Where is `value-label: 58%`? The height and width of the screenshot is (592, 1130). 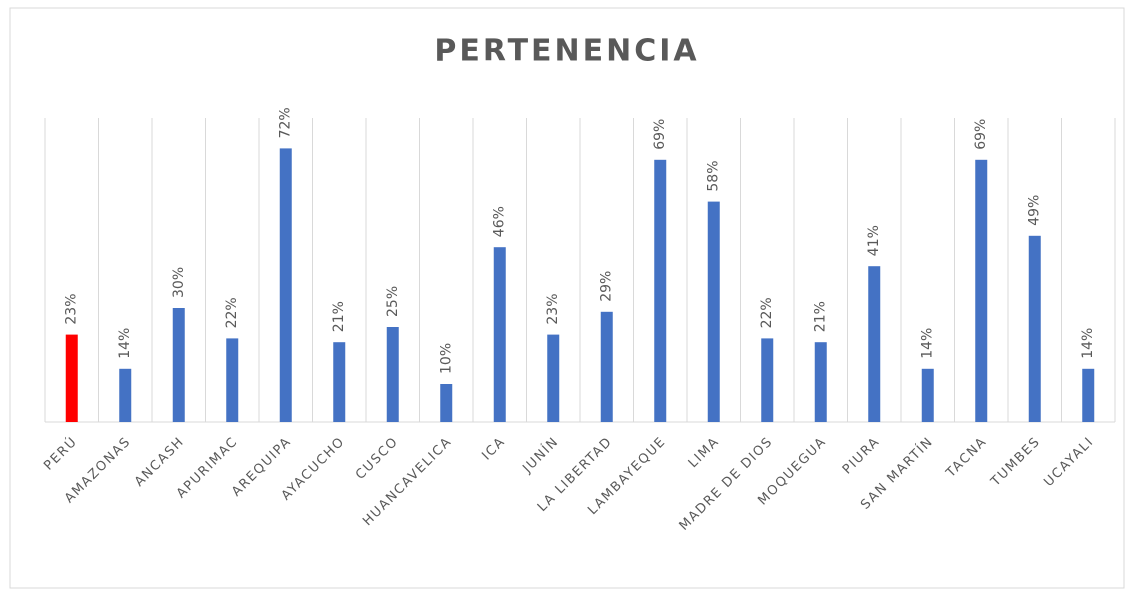 value-label: 58% is located at coordinates (714, 175).